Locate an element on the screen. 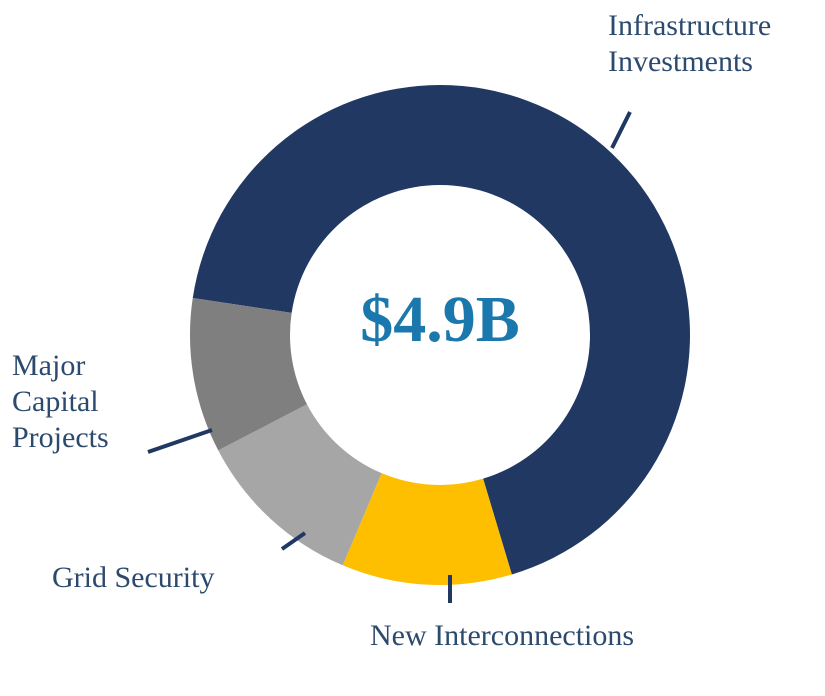 The height and width of the screenshot is (696, 825). slice-label: New Interconnections is located at coordinates (502, 635).